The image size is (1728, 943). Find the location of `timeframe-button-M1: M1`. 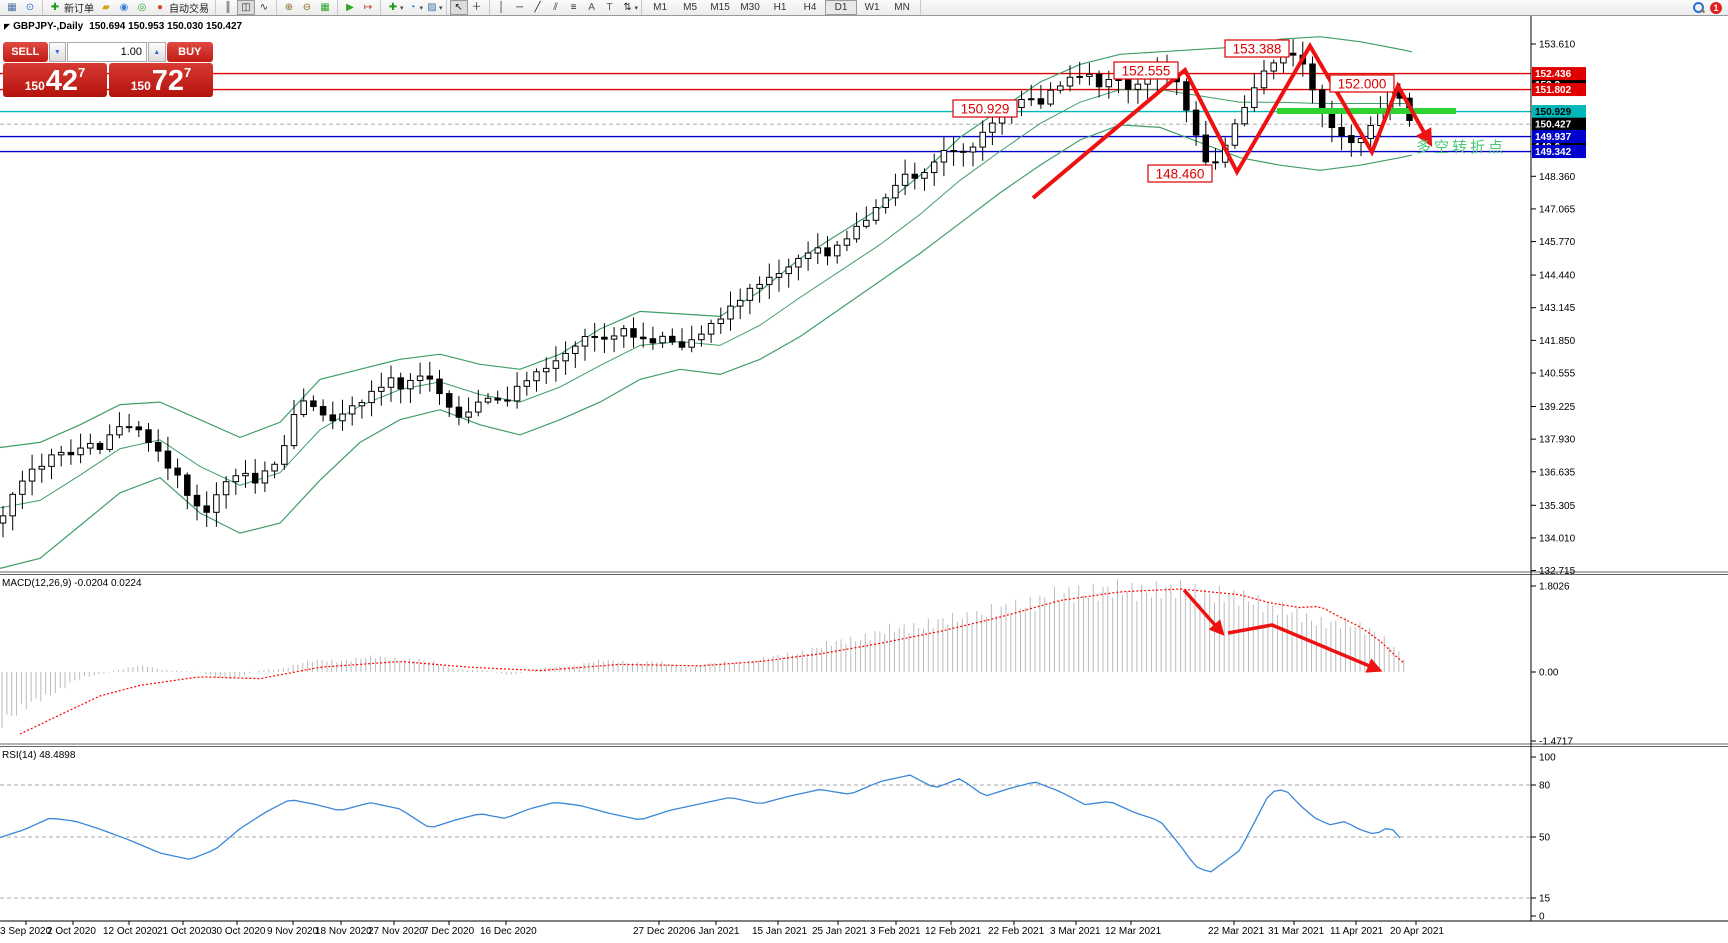

timeframe-button-M1: M1 is located at coordinates (660, 7).